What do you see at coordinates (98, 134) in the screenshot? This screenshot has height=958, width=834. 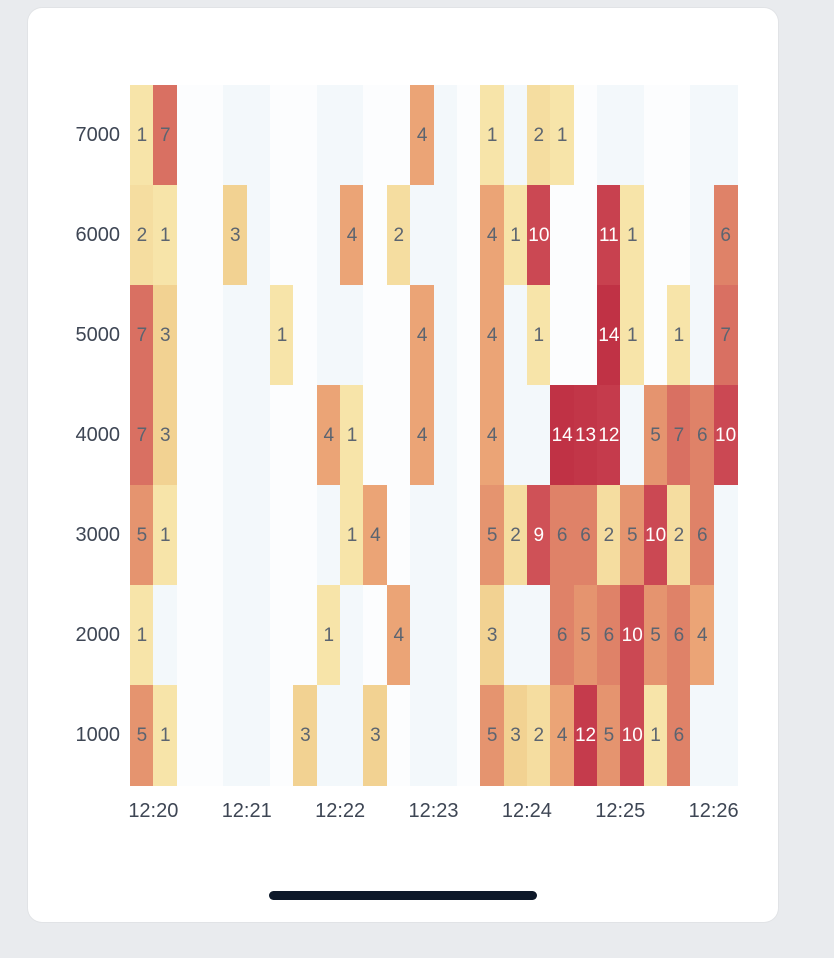 I see `y-axis-label: 7000` at bounding box center [98, 134].